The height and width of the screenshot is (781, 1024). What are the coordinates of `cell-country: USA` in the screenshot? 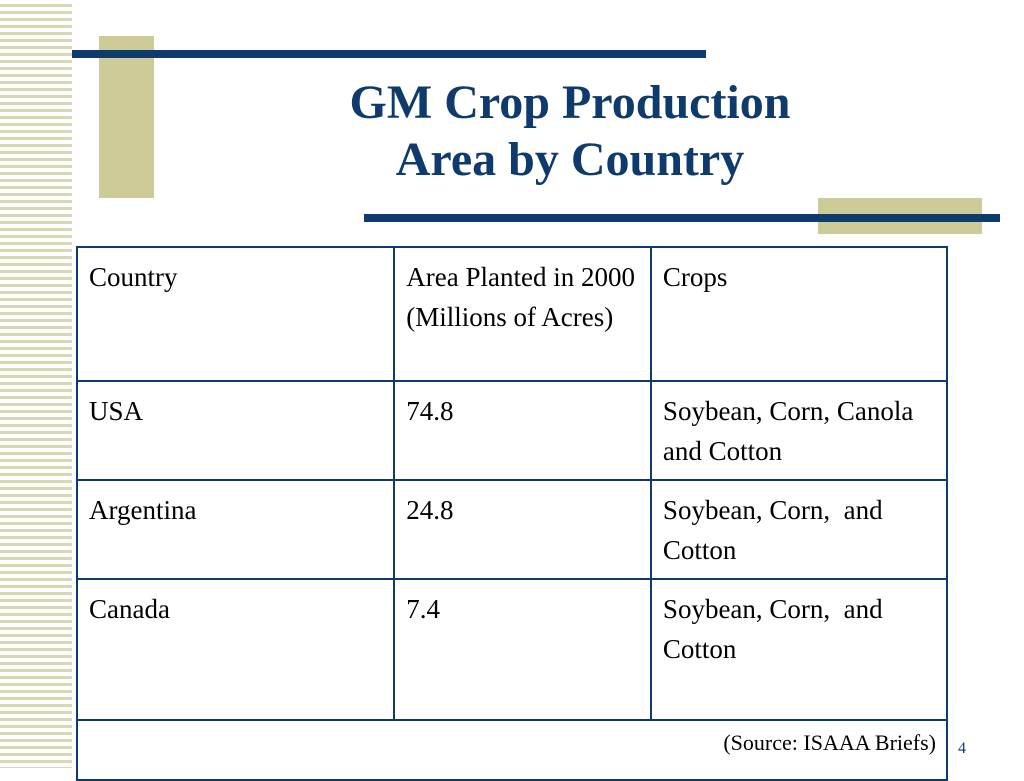 It's located at (235, 430).